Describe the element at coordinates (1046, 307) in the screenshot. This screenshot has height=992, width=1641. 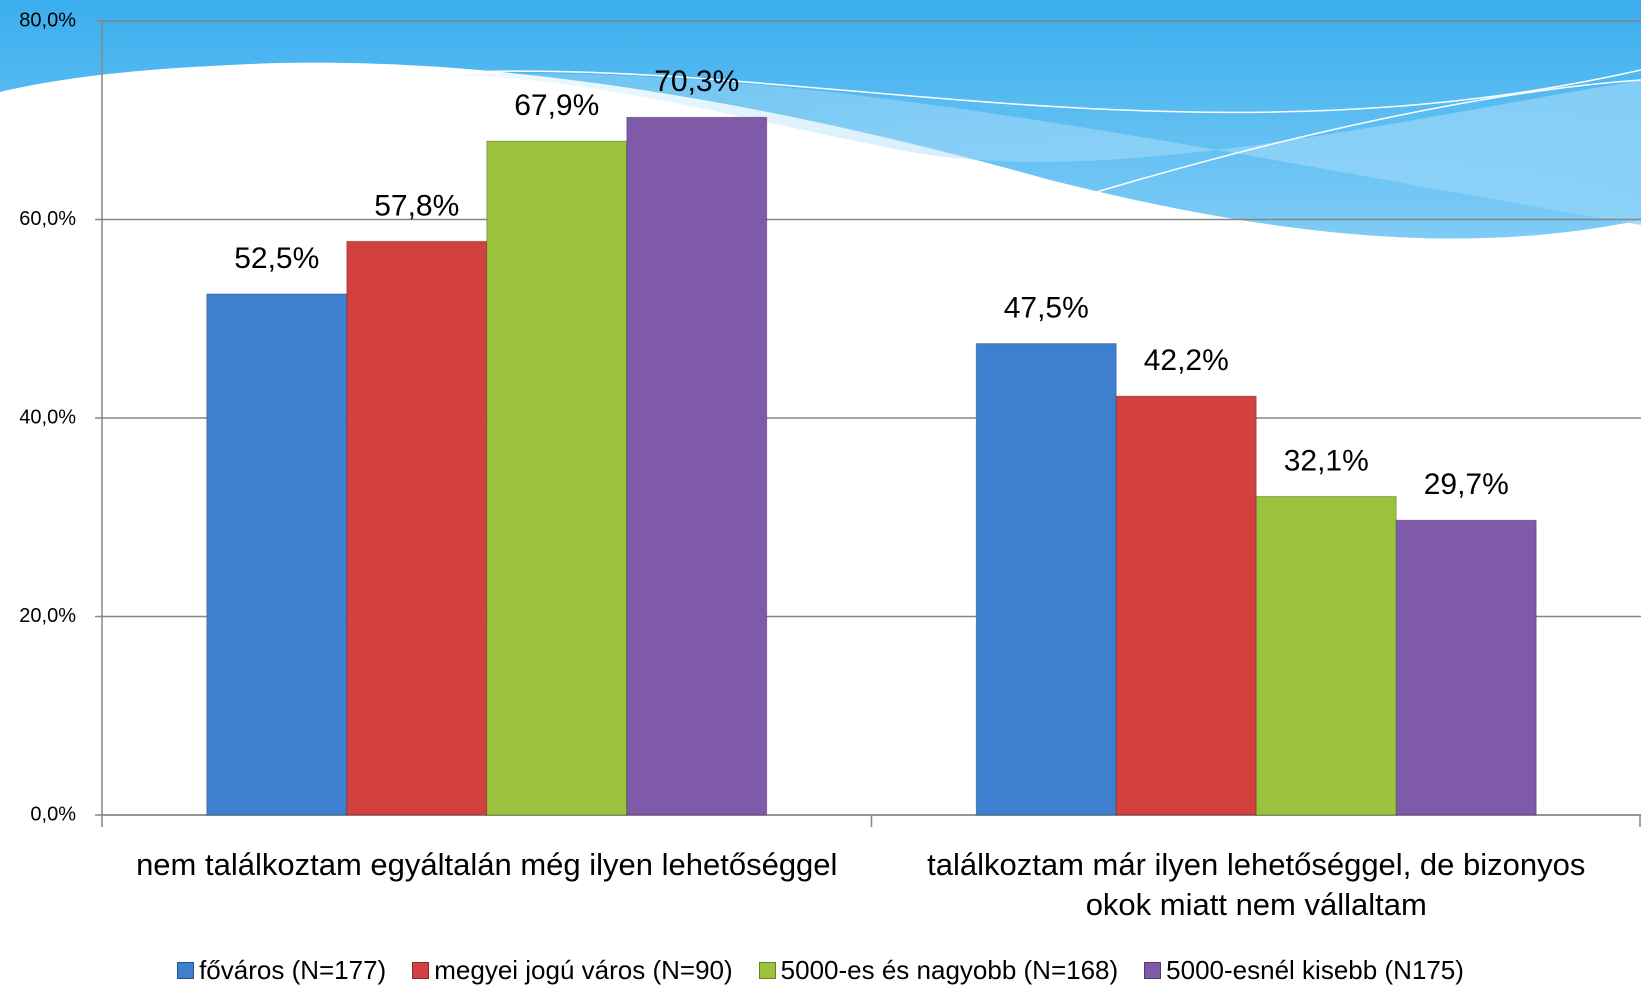
I see `data-label: 47,5%` at that location.